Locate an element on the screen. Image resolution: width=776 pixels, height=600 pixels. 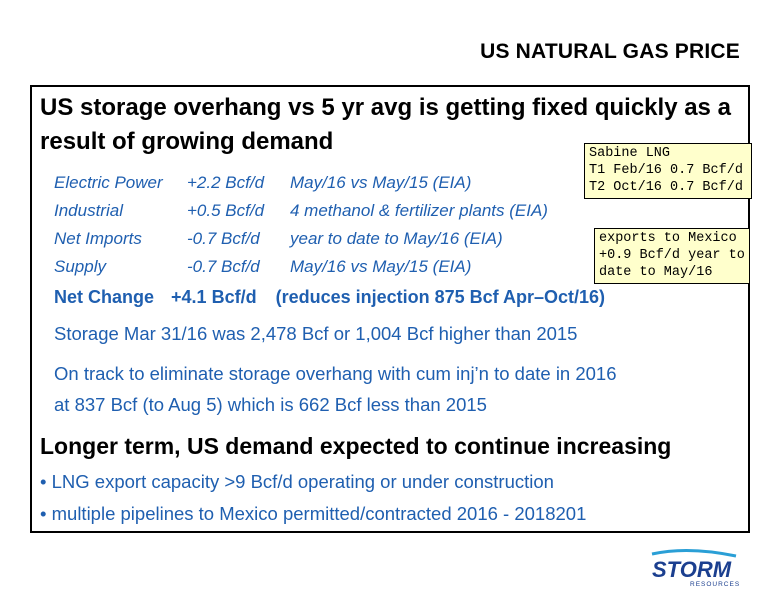
storm-logo: STORM RESOURCES is located at coordinates (696, 568).